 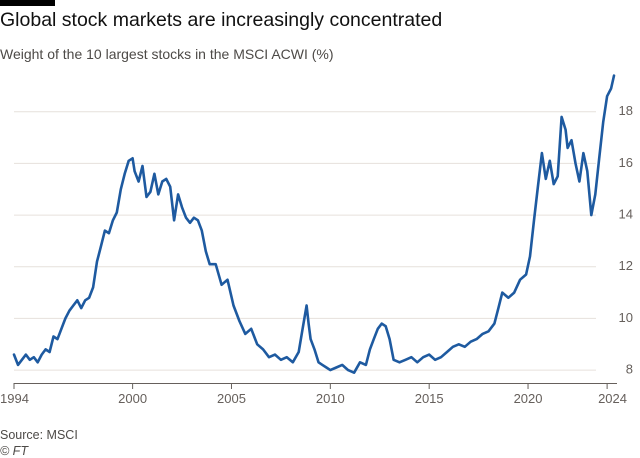 What do you see at coordinates (132, 398) in the screenshot?
I see `x-tick-label-2000: 2000` at bounding box center [132, 398].